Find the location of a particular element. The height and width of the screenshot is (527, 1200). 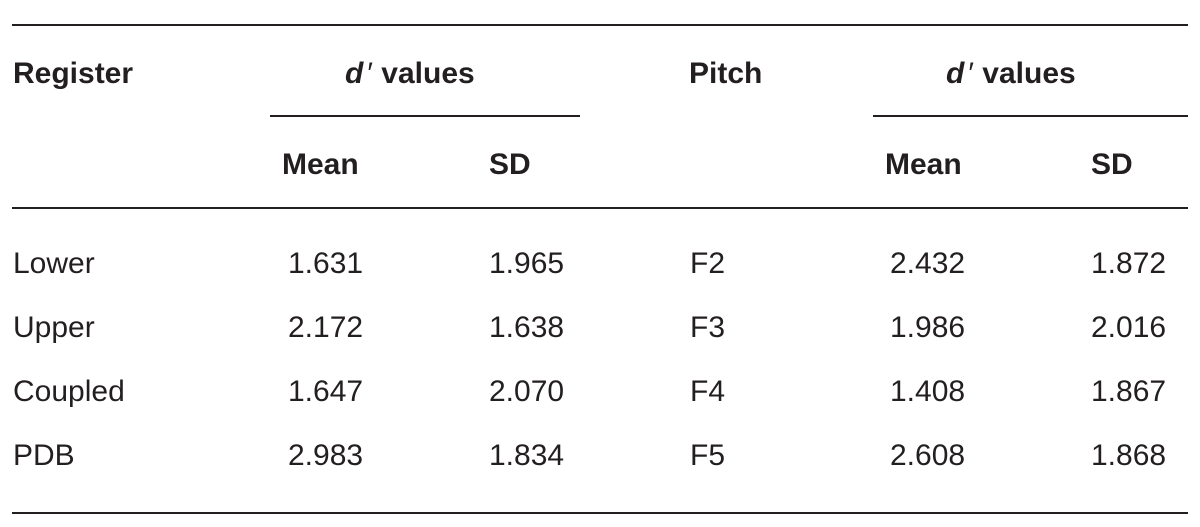

table-bottom-rule is located at coordinates (600, 513).